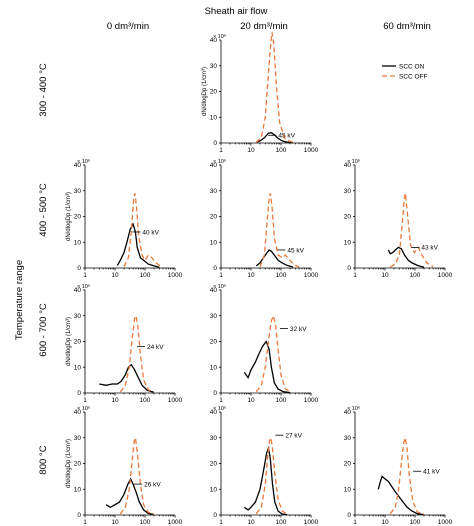 The width and height of the screenshot is (474, 526). Describe the element at coordinates (152, 484) in the screenshot. I see `voltage-annotation: 26 kV` at that location.